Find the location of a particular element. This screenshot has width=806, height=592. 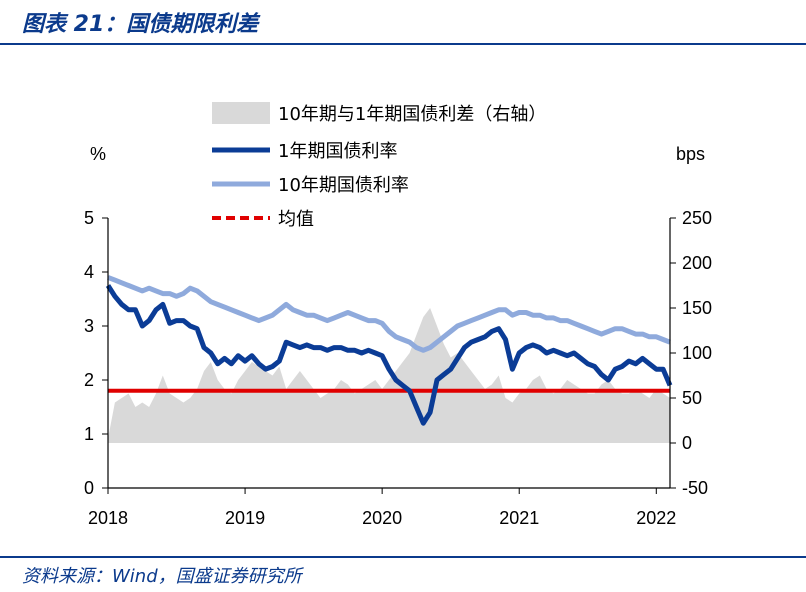

y-left-tick-label: 1 is located at coordinates (89, 434).